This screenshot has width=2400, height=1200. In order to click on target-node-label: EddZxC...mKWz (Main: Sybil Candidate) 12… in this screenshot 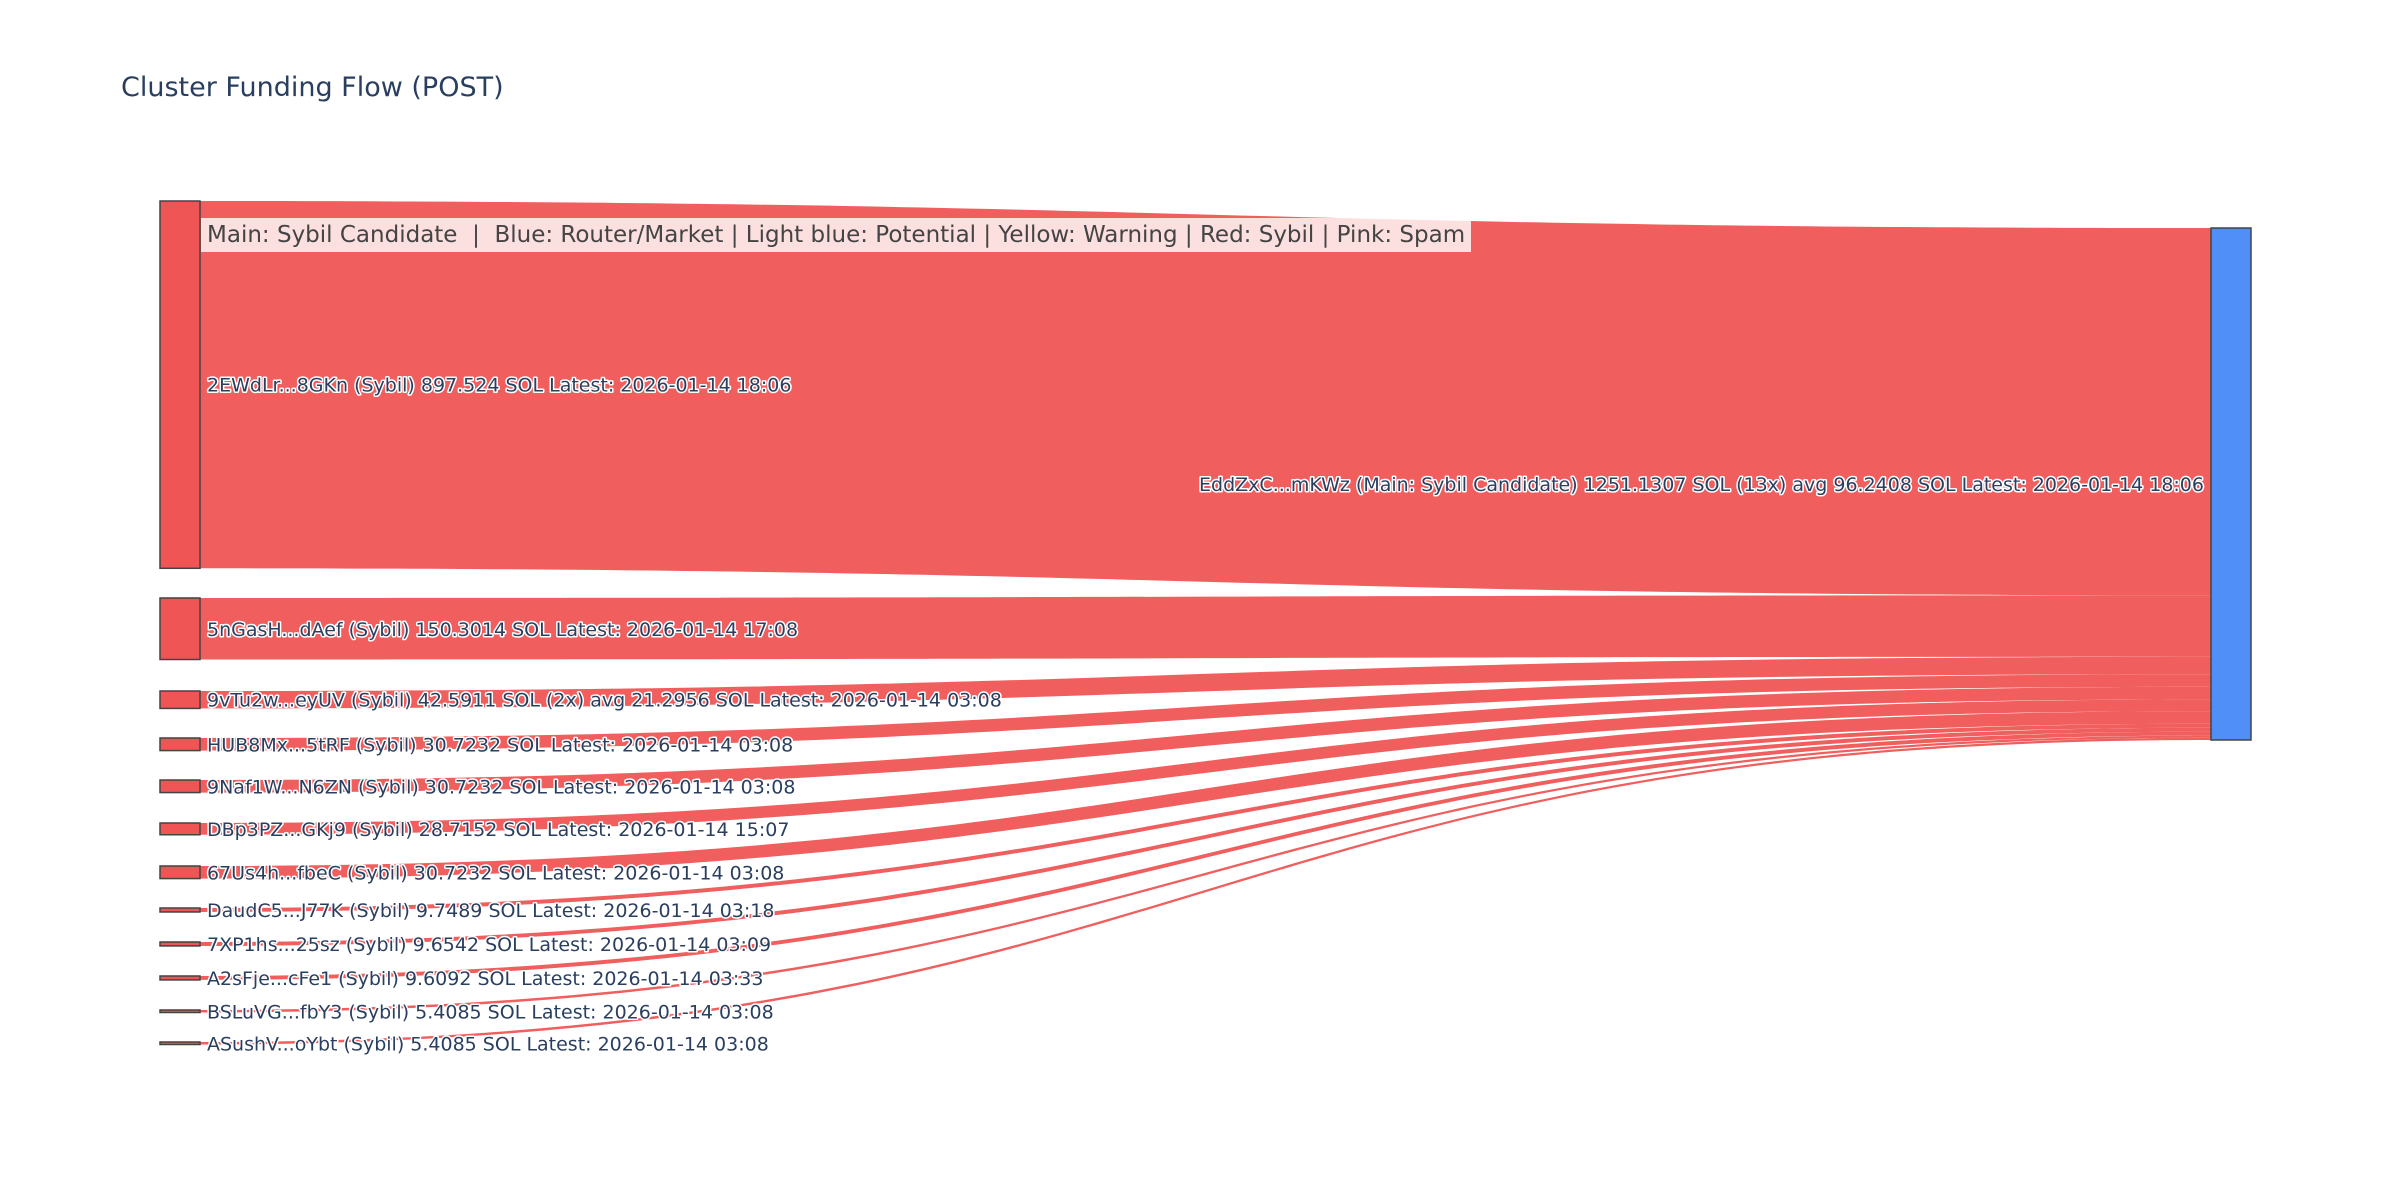, I will do `click(1701, 485)`.